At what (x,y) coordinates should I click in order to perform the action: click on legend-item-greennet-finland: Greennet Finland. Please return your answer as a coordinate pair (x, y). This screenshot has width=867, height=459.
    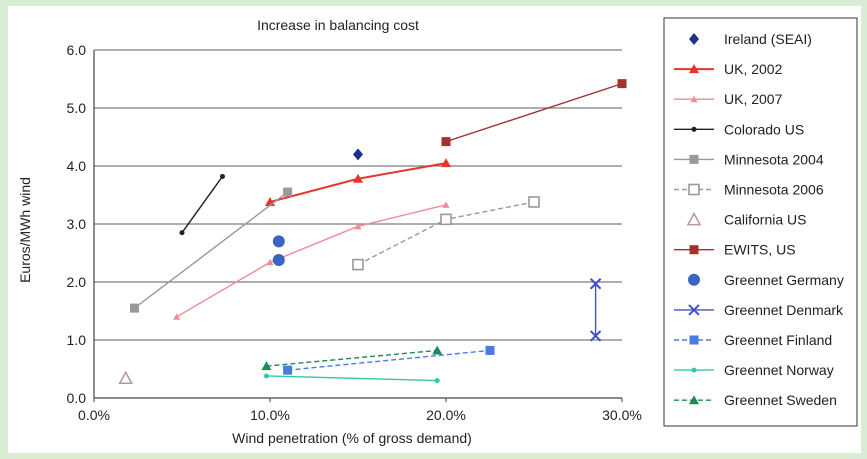
    Looking at the image, I should click on (753, 340).